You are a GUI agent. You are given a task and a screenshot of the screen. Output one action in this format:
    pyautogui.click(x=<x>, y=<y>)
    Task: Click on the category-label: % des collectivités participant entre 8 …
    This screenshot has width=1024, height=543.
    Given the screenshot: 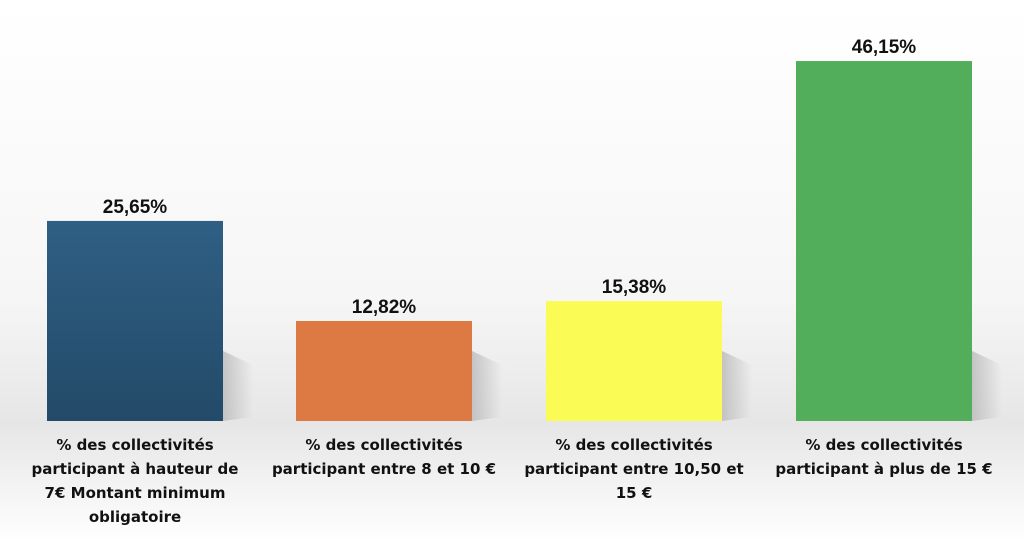 What is the action you would take?
    pyautogui.click(x=384, y=457)
    